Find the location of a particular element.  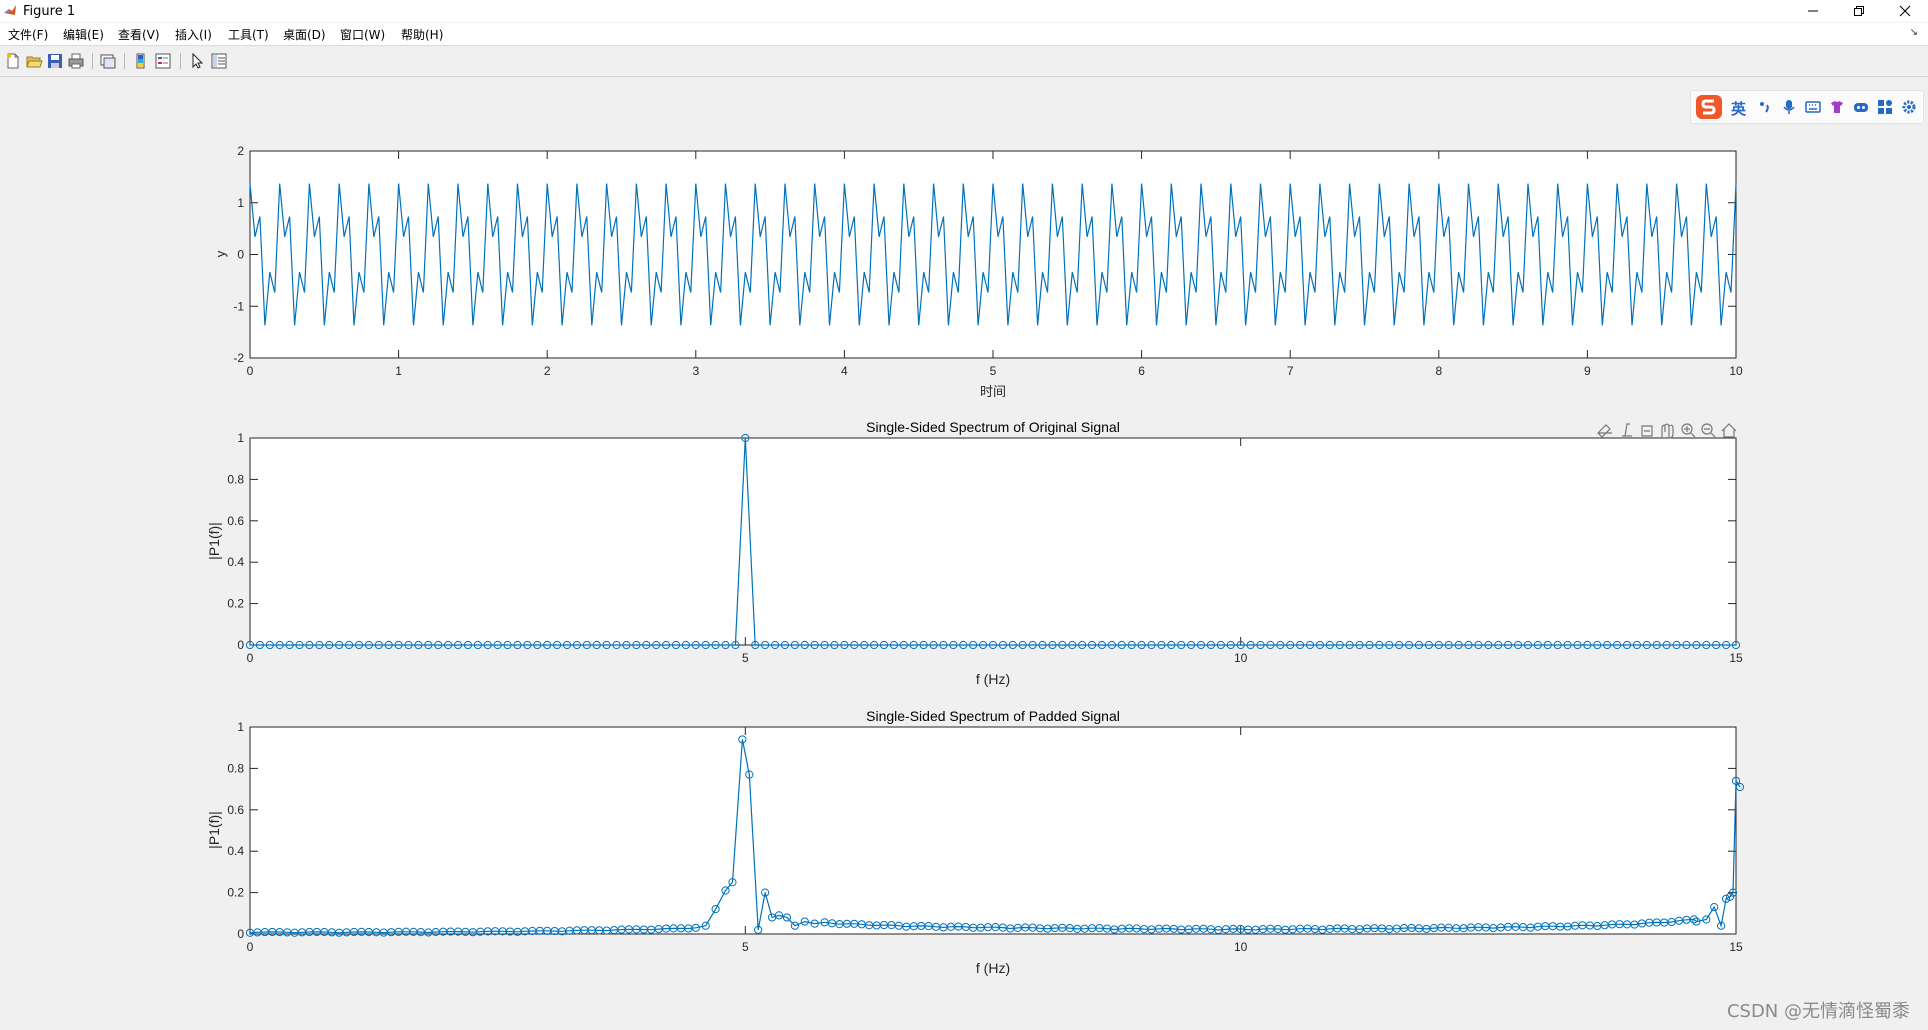

microphone-icon is located at coordinates (1789, 107).